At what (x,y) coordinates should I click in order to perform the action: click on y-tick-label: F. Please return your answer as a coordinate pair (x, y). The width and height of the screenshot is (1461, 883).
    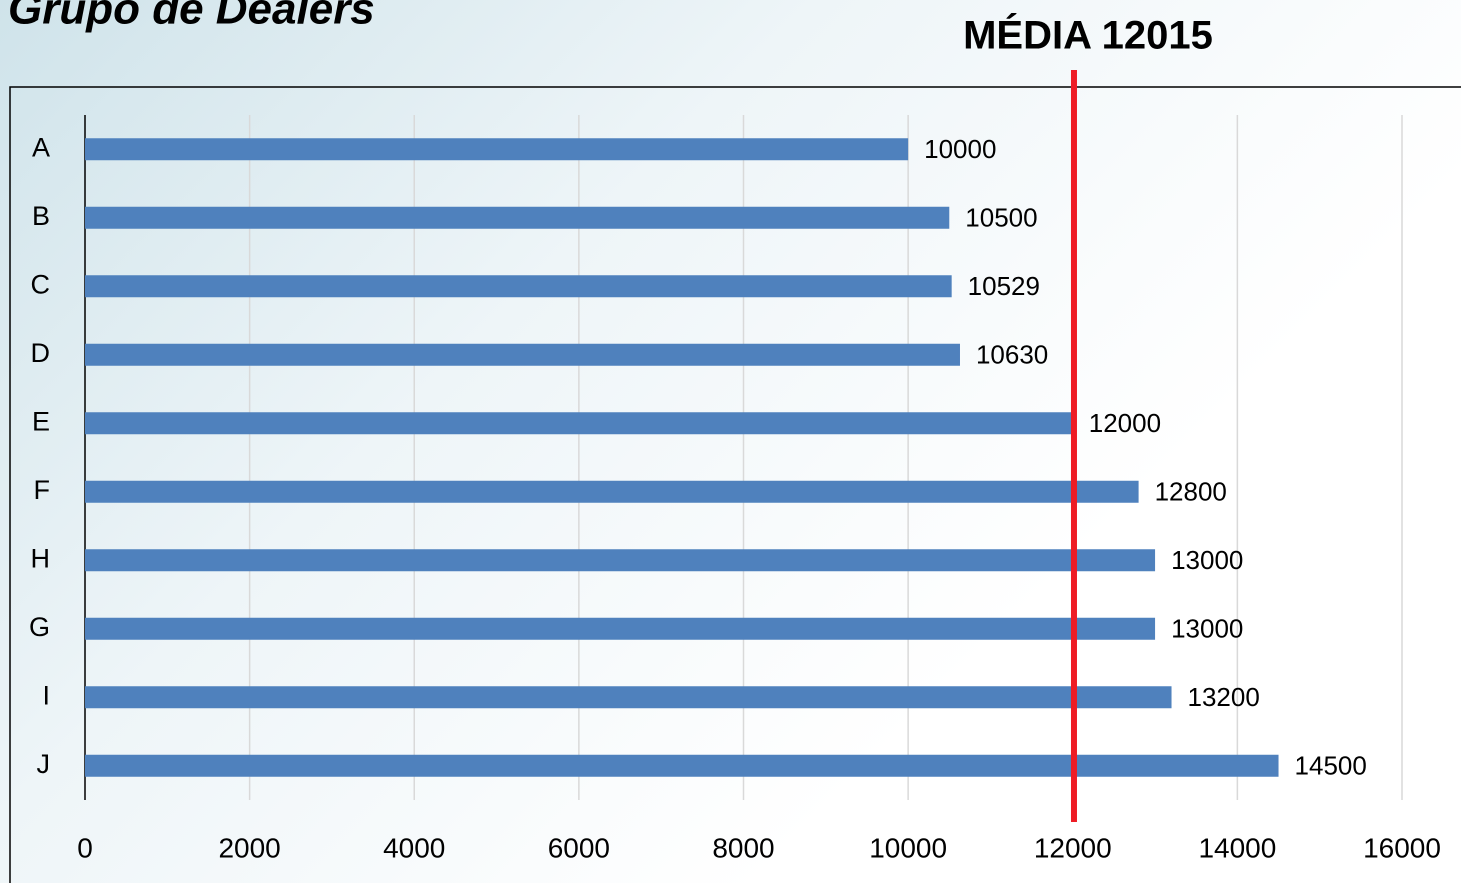
    Looking at the image, I should click on (42, 490).